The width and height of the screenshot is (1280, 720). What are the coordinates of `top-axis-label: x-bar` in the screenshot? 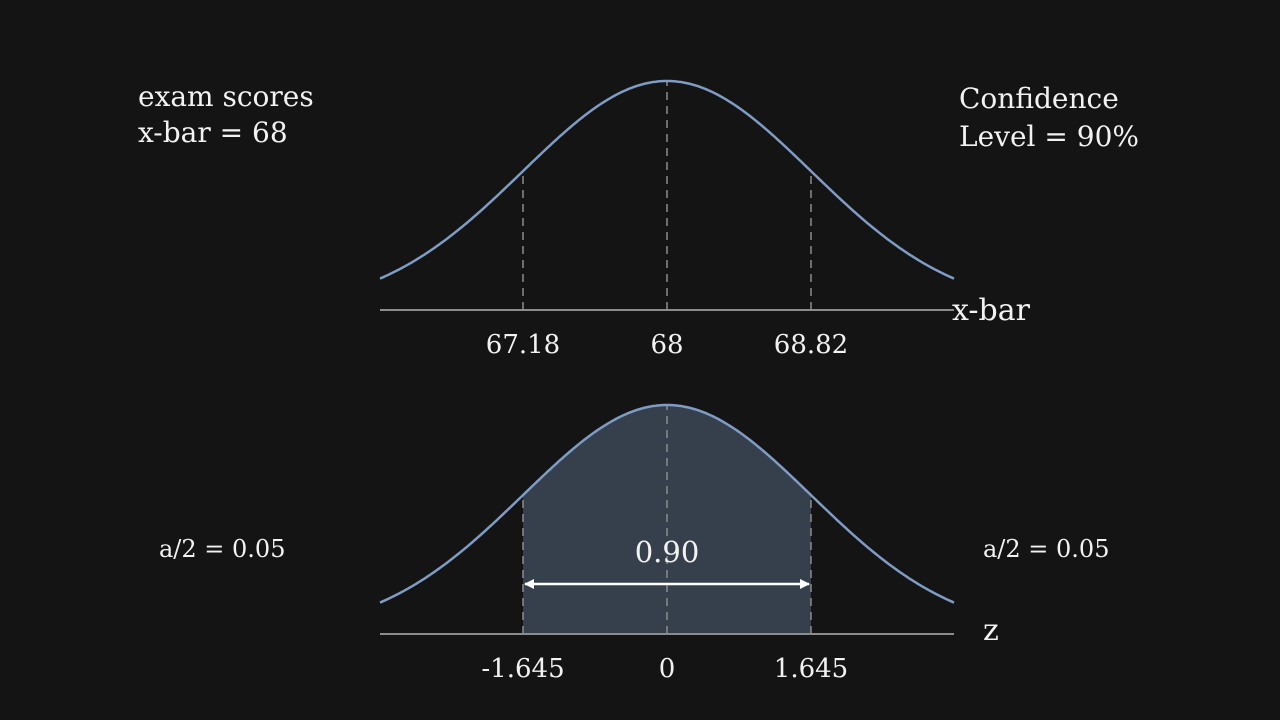 It's located at (991, 310).